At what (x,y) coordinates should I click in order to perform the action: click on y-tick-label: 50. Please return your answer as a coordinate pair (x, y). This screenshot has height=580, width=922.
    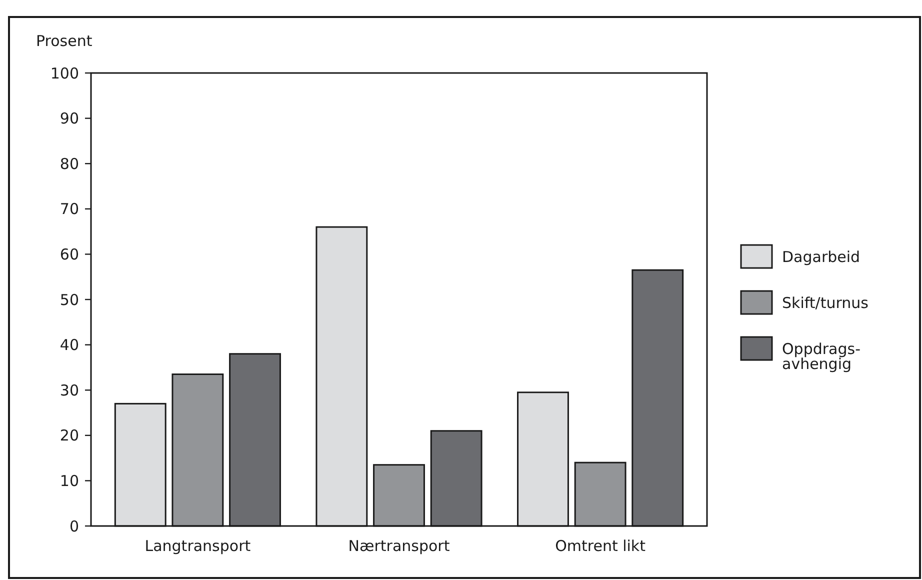
    Looking at the image, I should click on (69, 299).